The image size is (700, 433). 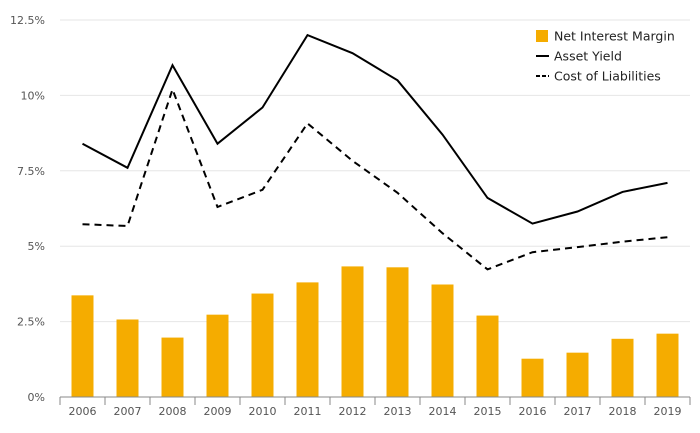 What do you see at coordinates (36, 397) in the screenshot?
I see `y-tick-label: 0%` at bounding box center [36, 397].